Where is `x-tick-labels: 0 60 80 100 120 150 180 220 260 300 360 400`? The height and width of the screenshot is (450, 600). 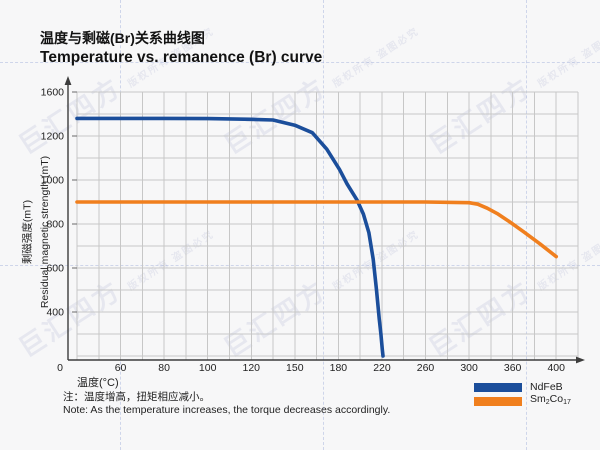 x-tick-labels: 0 60 80 100 120 150 180 220 260 300 360 400 is located at coordinates (311, 368).